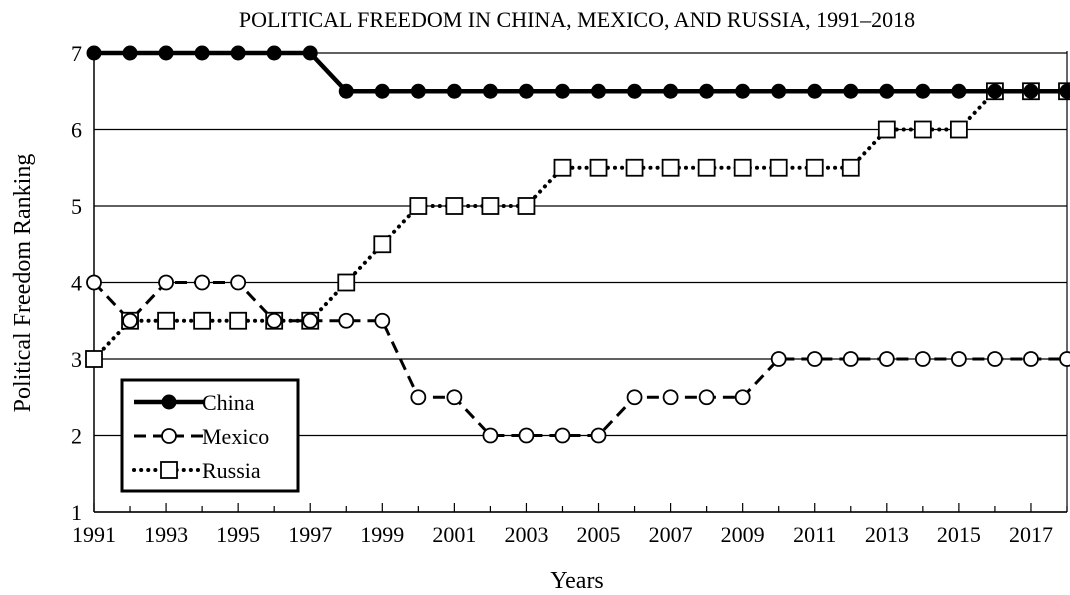 Image resolution: width=1070 pixels, height=595 pixels. Describe the element at coordinates (454, 534) in the screenshot. I see `x-tick-label: 2001` at that location.